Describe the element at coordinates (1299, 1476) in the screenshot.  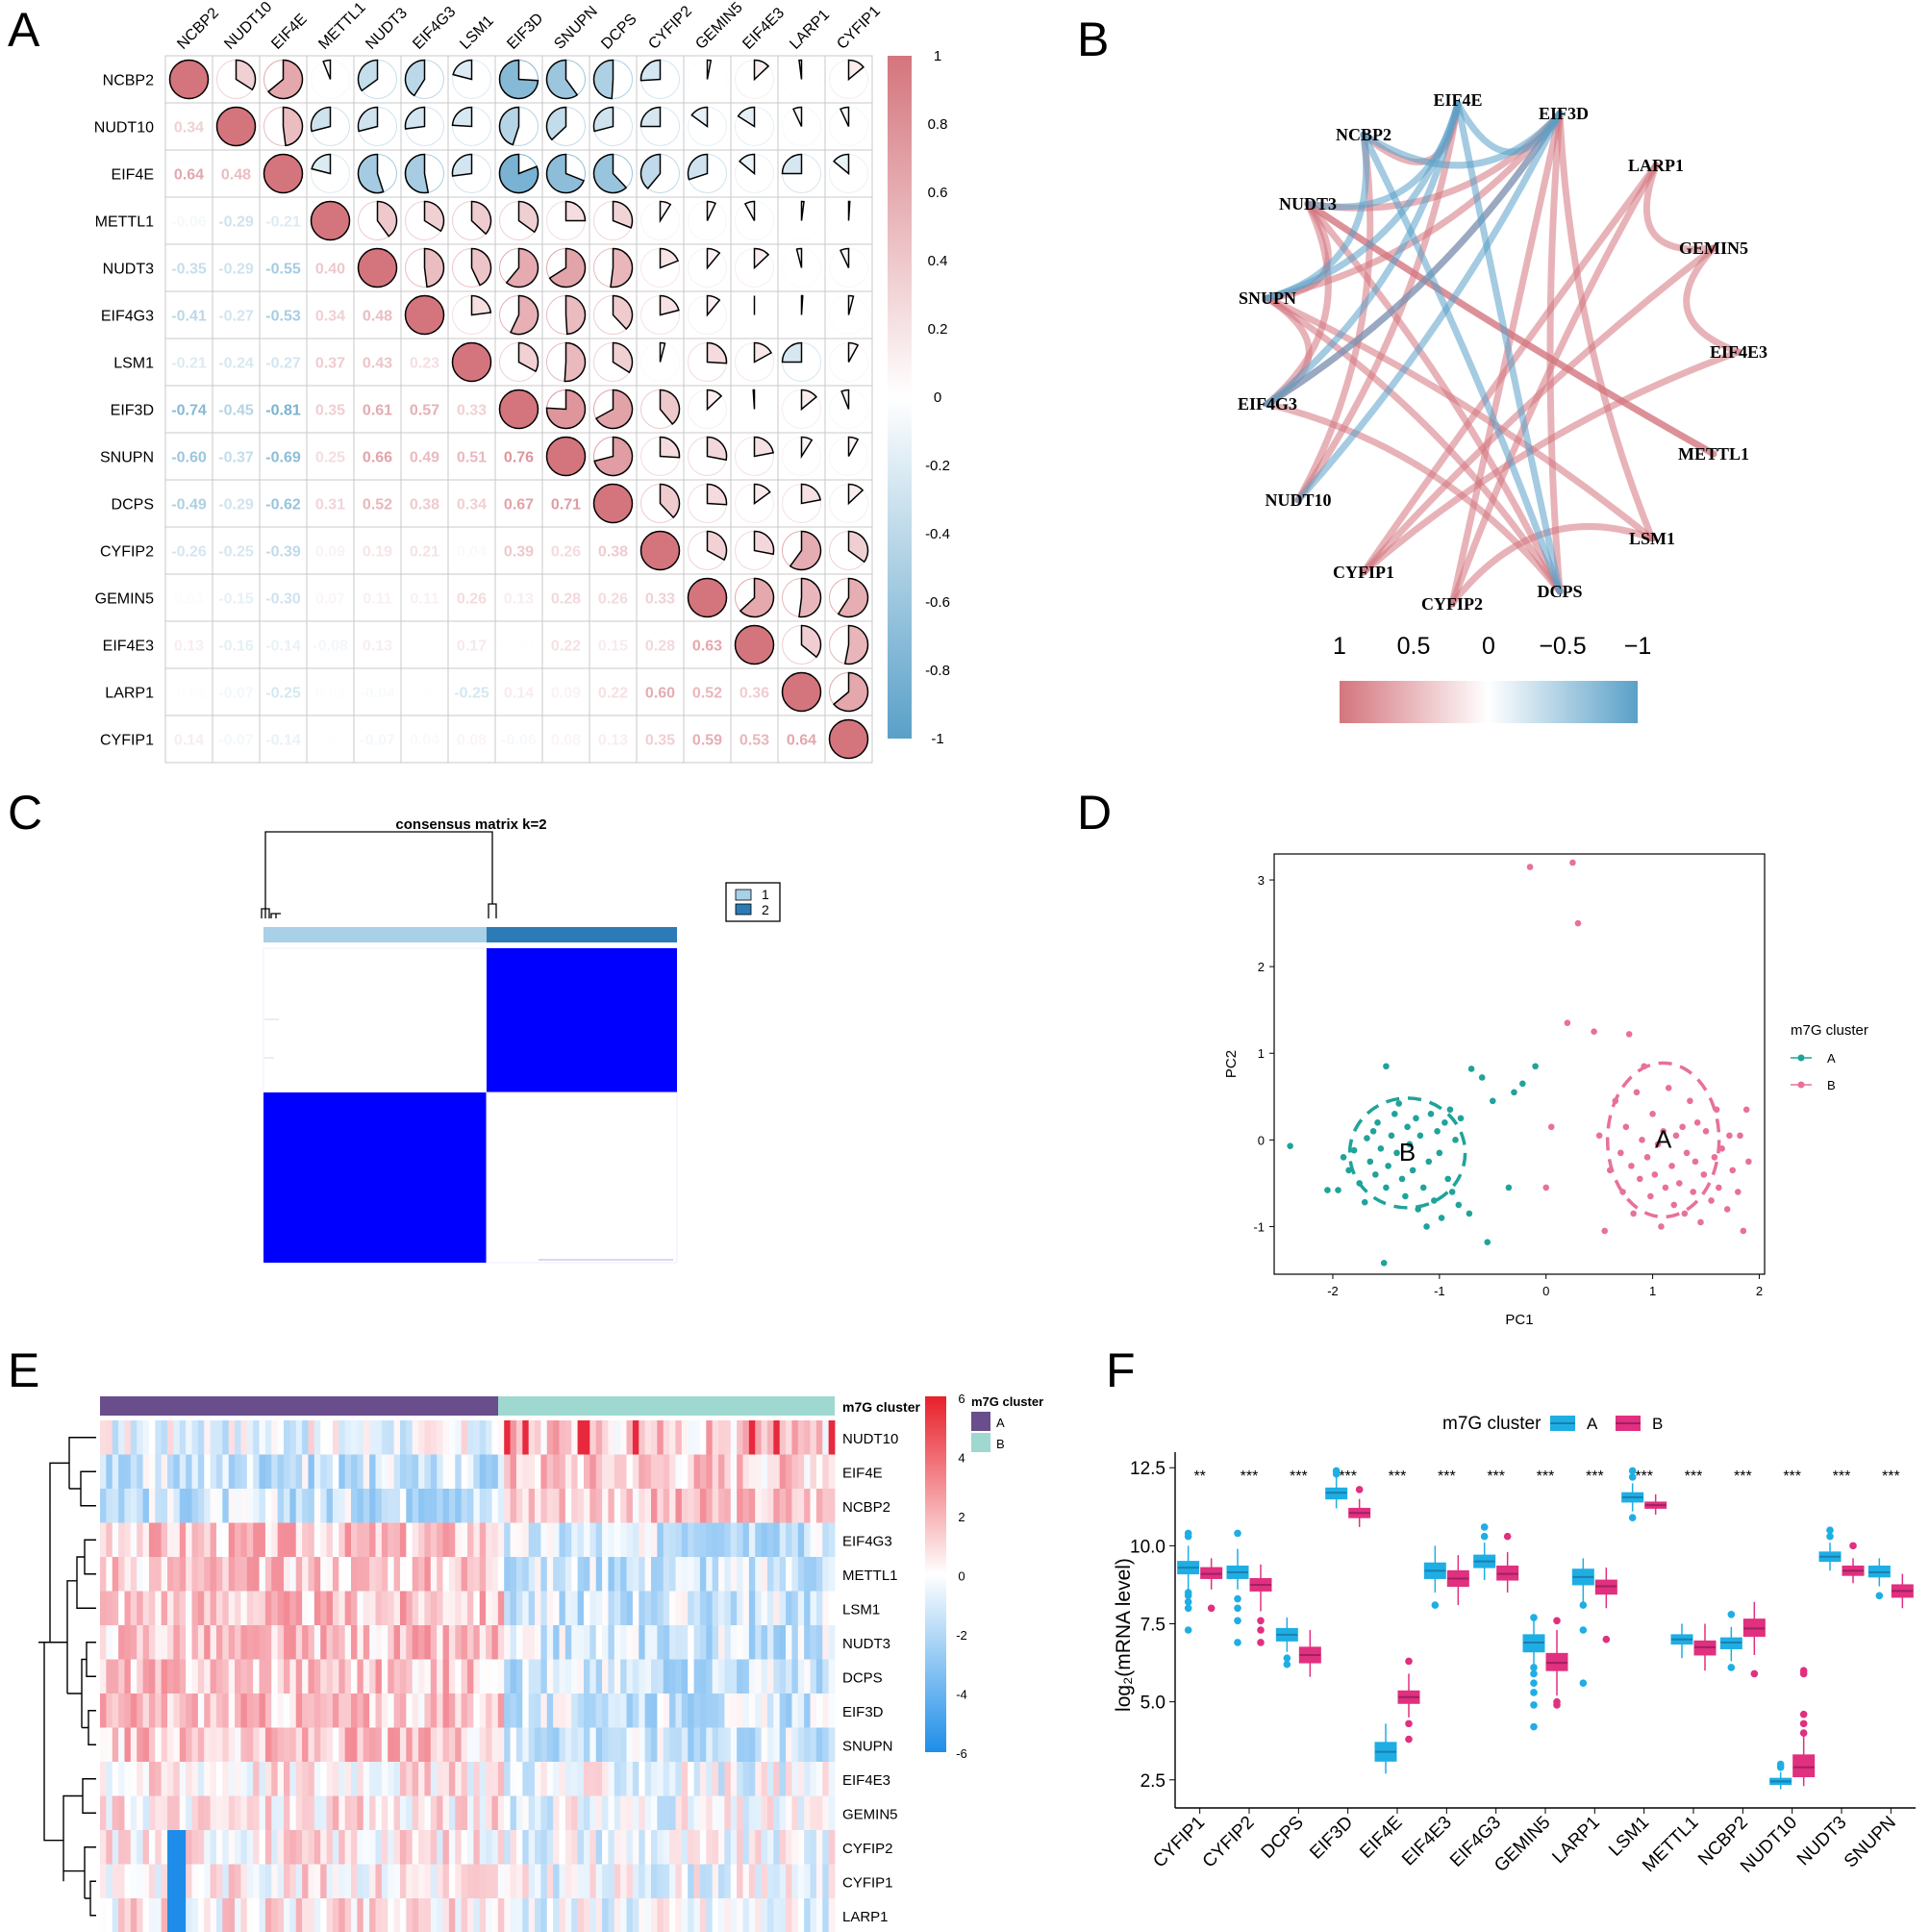
I see `box-significance: ***` at that location.